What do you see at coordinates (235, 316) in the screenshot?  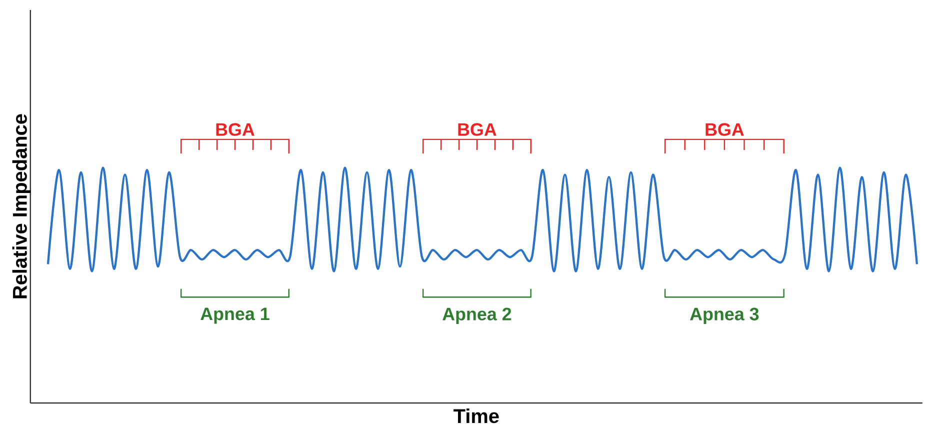 I see `annotation: Apnea 1` at bounding box center [235, 316].